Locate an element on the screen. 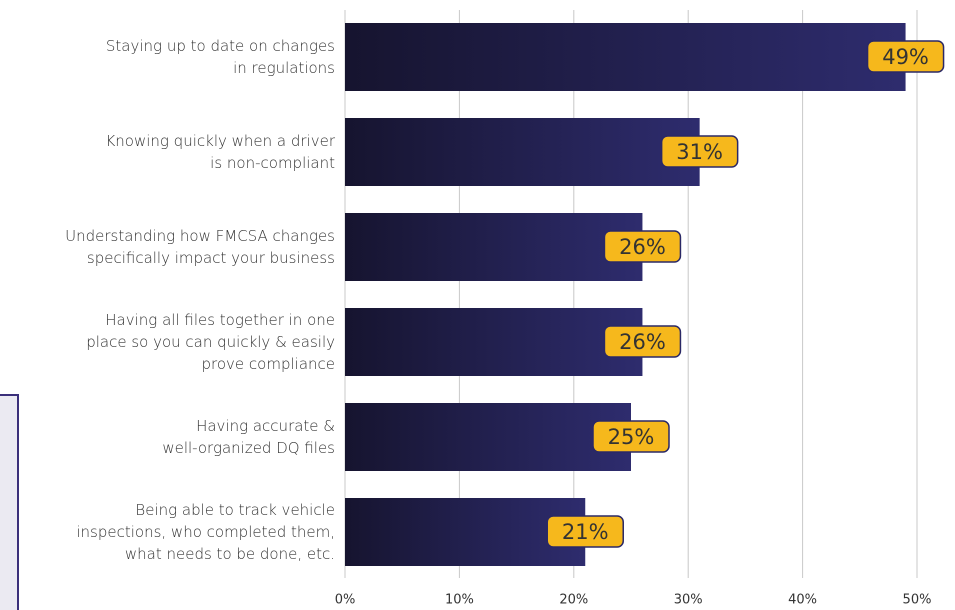 This screenshot has height=610, width=955. value-label: 25% is located at coordinates (631, 437).